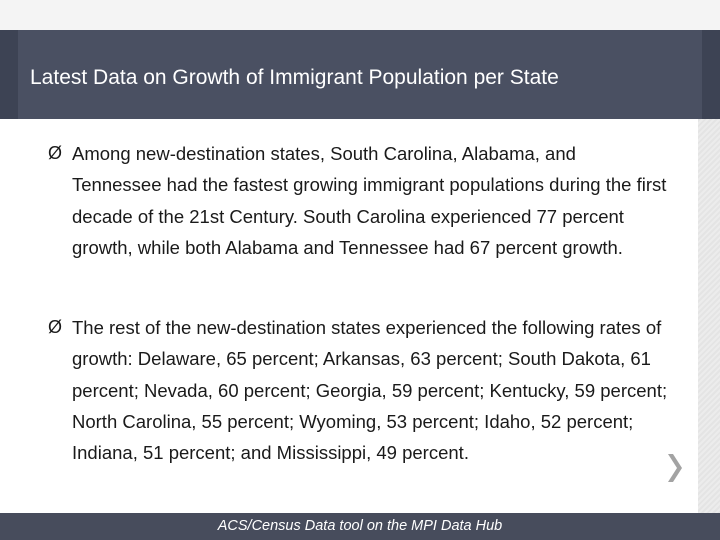 This screenshot has width=720, height=540. I want to click on footer-band, so click(360, 526).